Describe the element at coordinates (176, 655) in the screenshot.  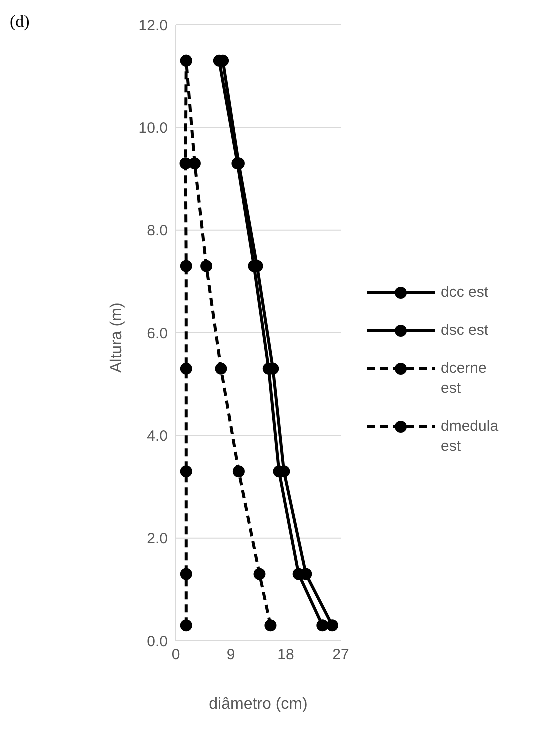
I see `x-tick-label: 0` at that location.